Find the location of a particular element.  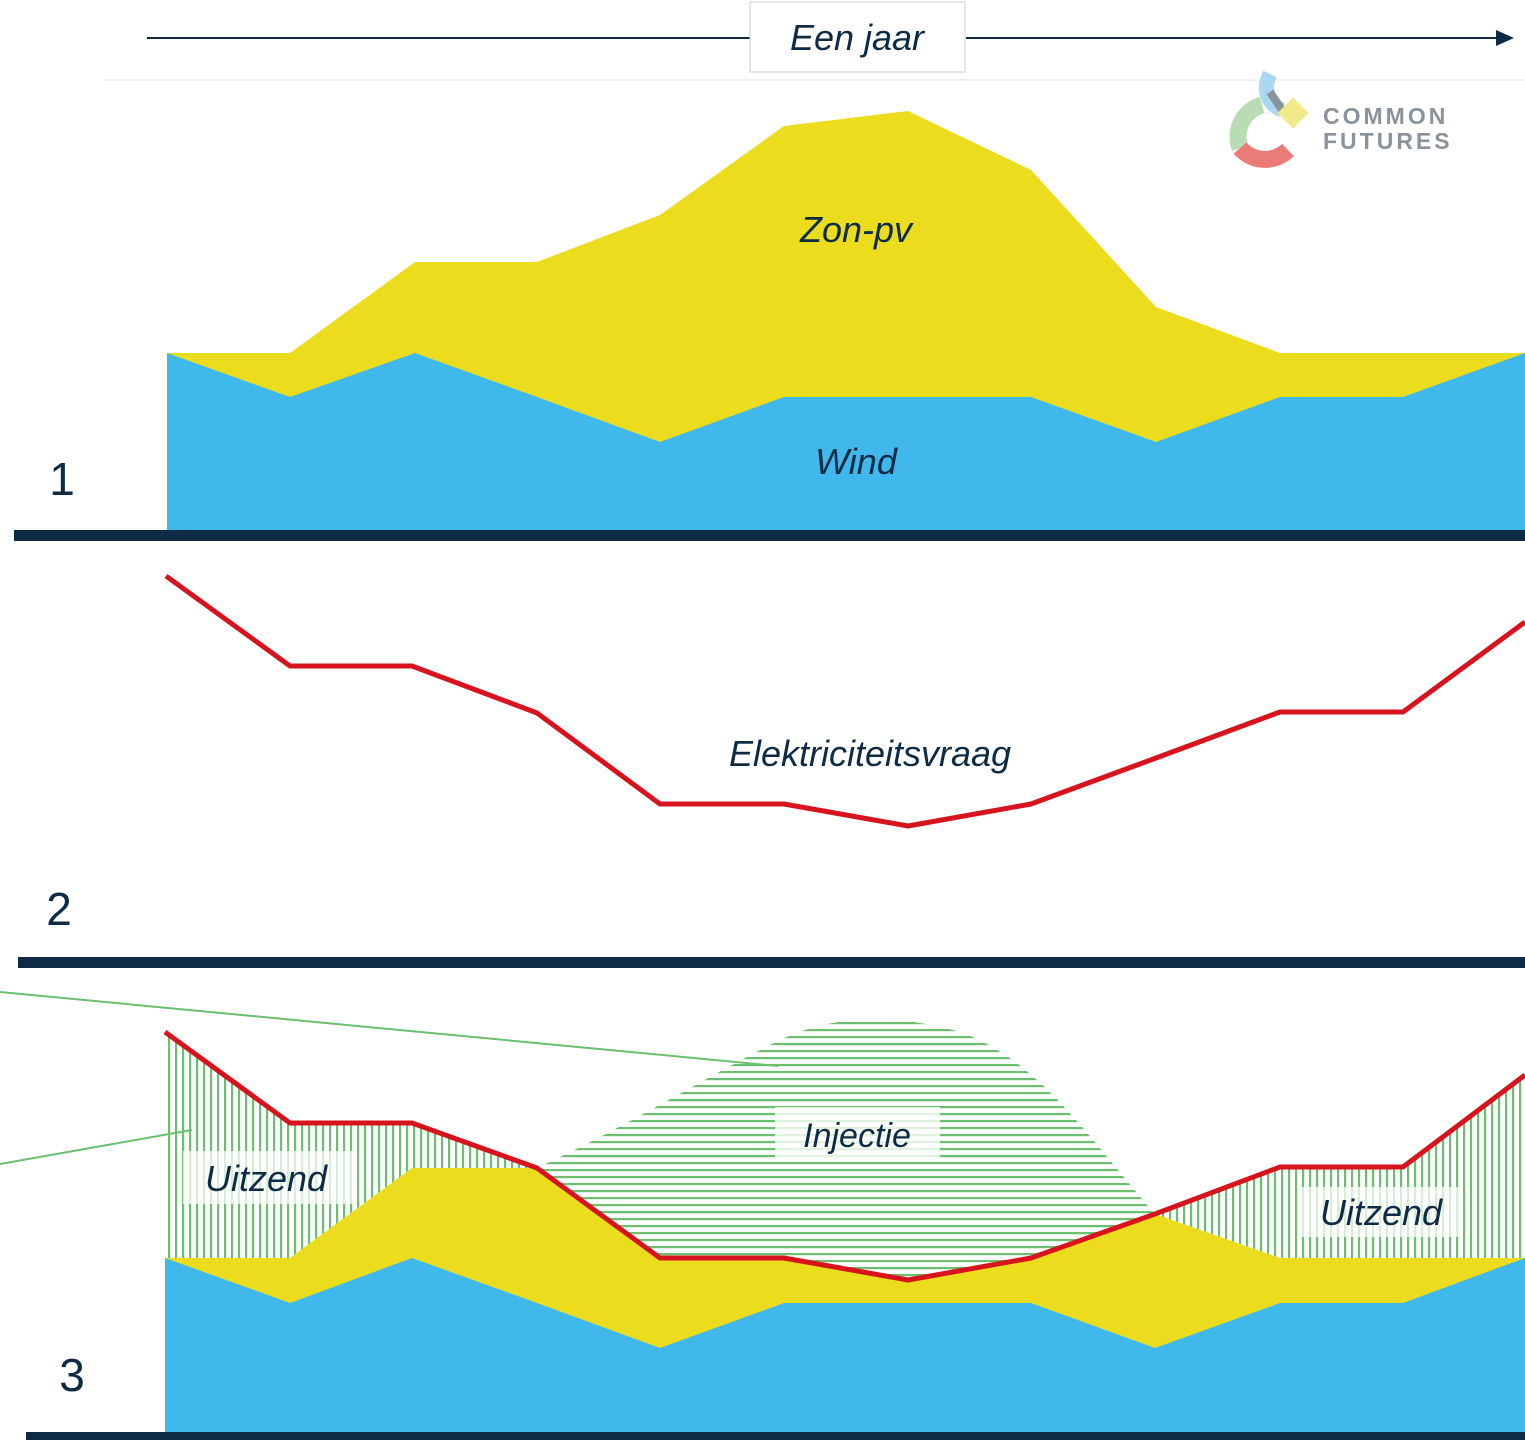

timeline-label: Een jaar is located at coordinates (858, 37).